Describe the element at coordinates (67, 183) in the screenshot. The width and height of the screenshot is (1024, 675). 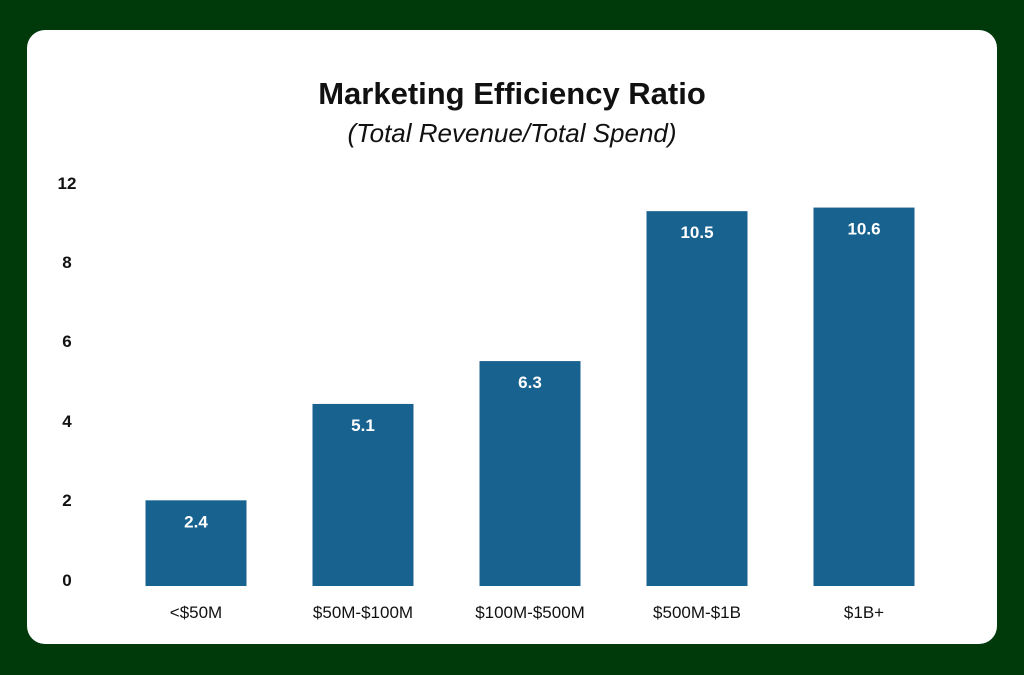
I see `y-tick-label: 12` at that location.